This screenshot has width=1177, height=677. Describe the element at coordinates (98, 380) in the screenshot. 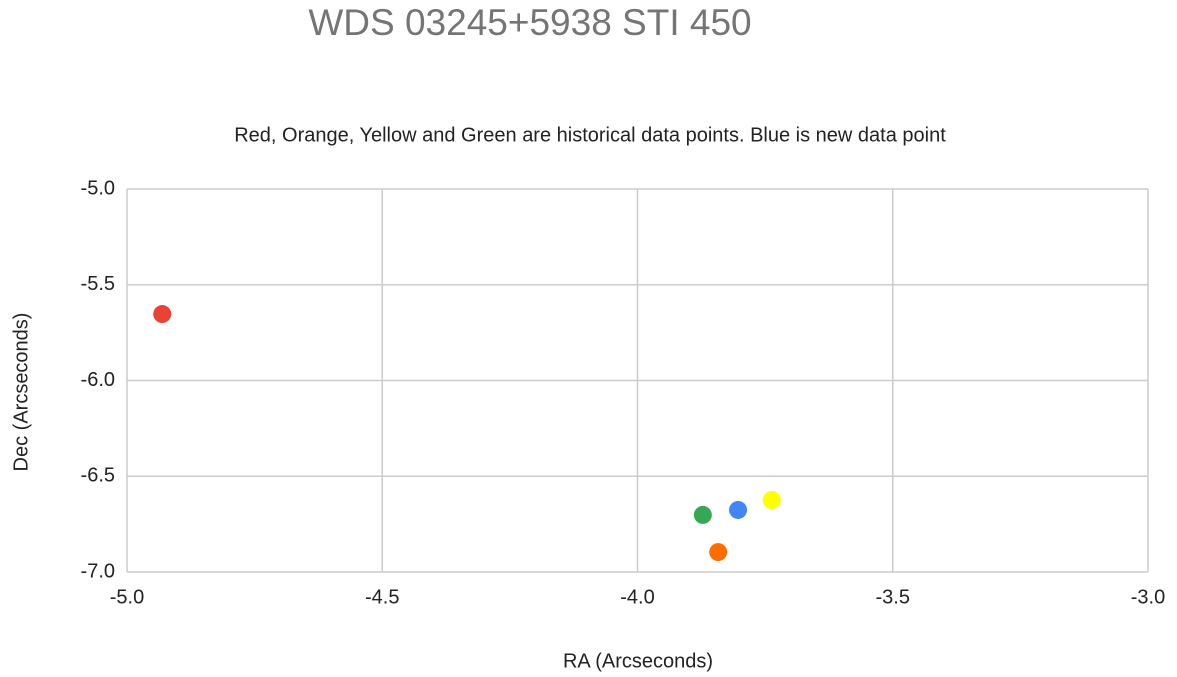

I see `y-tick-label: -6.0` at that location.